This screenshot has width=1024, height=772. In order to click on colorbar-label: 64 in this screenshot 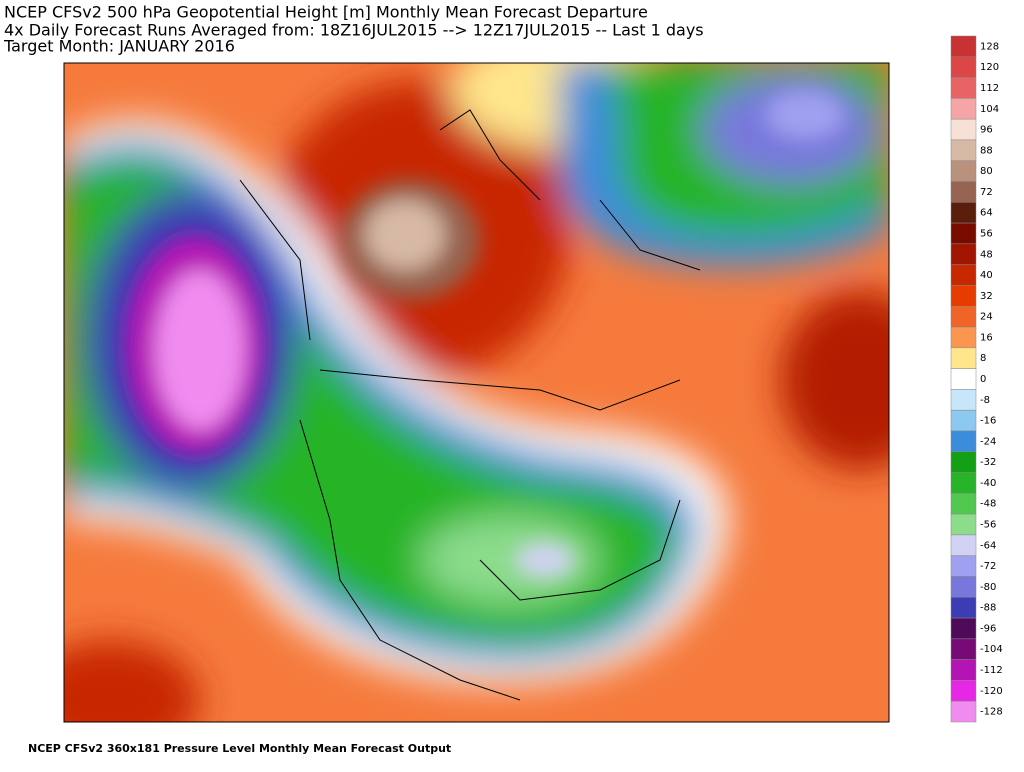, I will do `click(986, 213)`.